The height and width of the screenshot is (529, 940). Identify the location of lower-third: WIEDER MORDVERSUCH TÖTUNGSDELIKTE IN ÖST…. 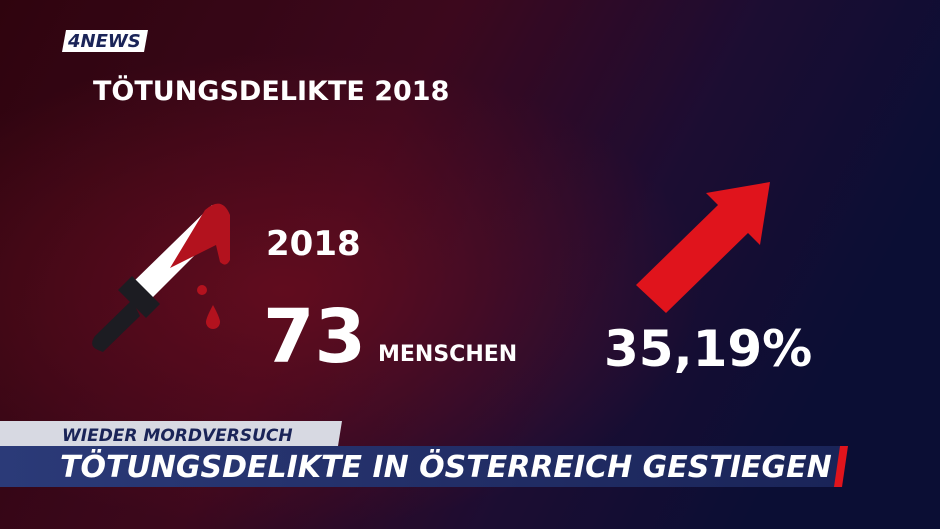
(424, 454).